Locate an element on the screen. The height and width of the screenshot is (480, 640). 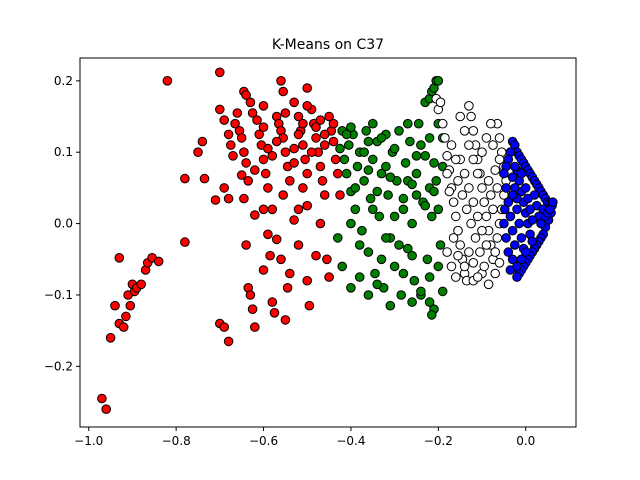
x-tick-label: −0.8 is located at coordinates (176, 441).